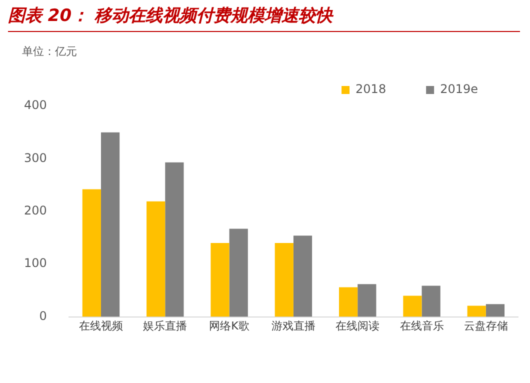  I want to click on y-axis-title: 单位：亿元, so click(49, 51).